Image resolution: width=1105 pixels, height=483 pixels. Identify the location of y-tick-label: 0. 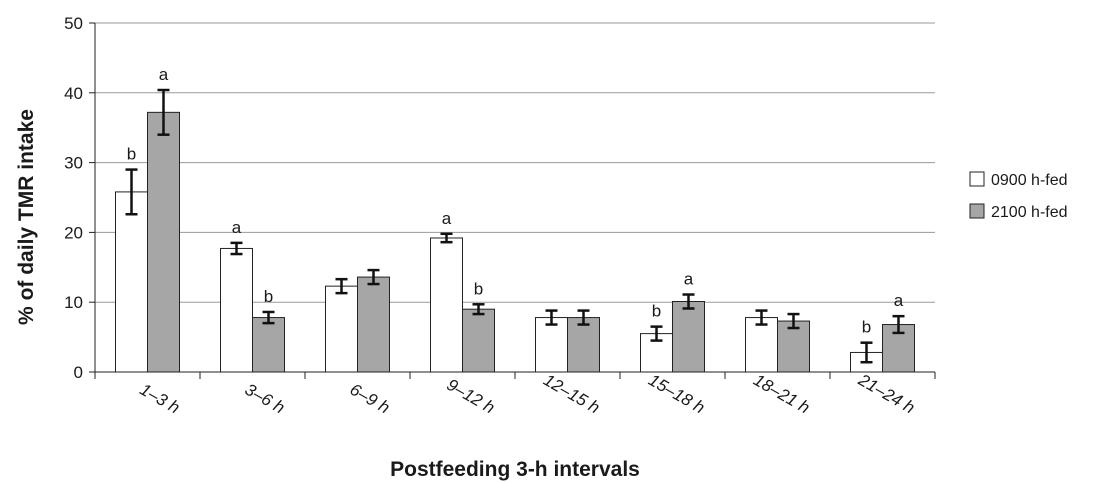
(78, 372).